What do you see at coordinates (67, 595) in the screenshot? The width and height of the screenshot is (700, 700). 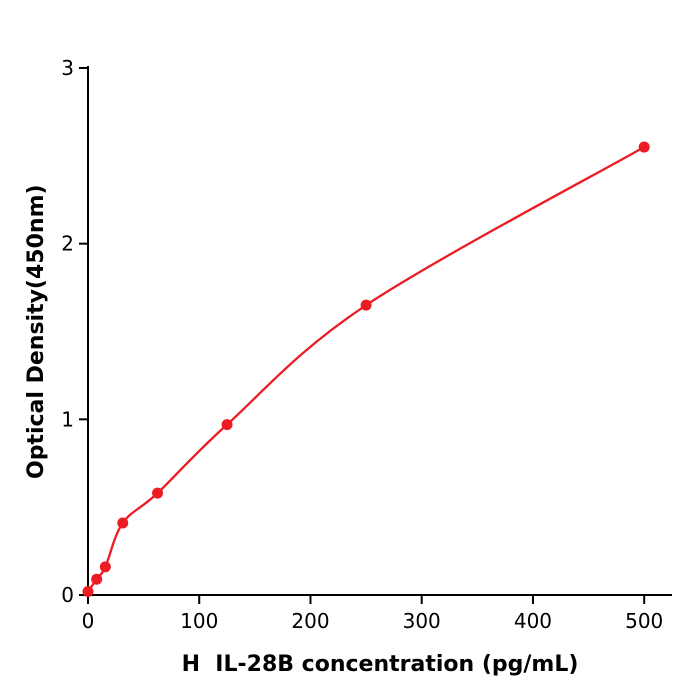 I see `y-tick-label: 0` at bounding box center [67, 595].